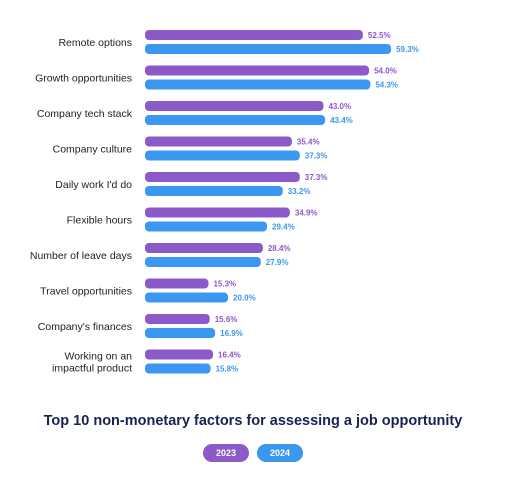  Describe the element at coordinates (83, 79) in the screenshot. I see `category-label-growth-opportunities: Growth opportunities` at that location.